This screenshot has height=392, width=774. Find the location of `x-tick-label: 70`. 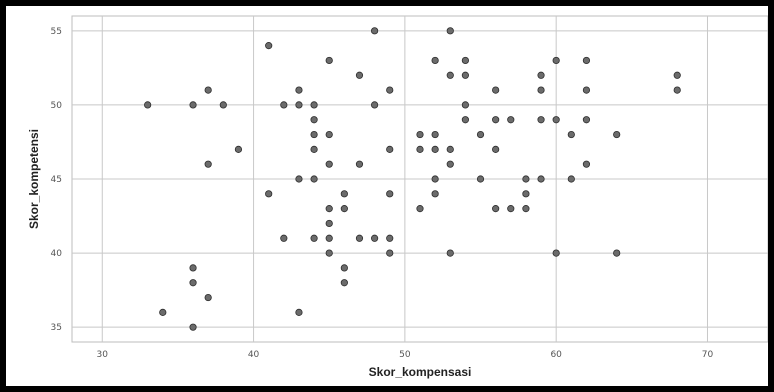

x-tick-label: 70 is located at coordinates (708, 355).